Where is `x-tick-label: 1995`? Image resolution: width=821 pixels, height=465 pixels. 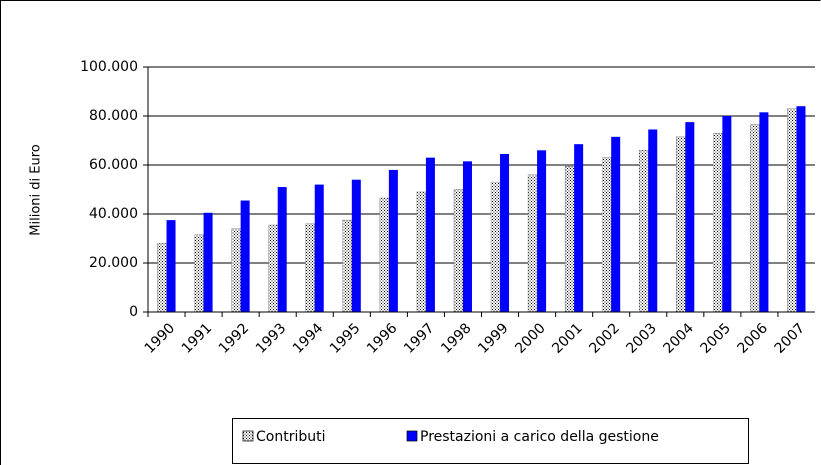
x-tick-label: 1995 is located at coordinates (345, 338).